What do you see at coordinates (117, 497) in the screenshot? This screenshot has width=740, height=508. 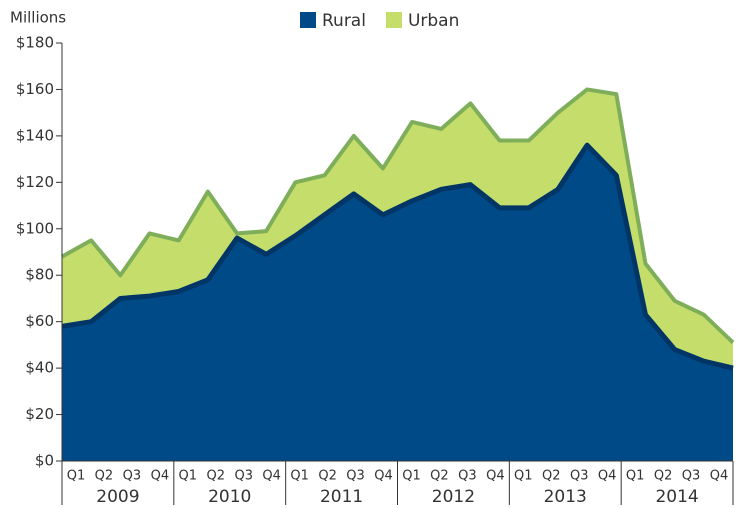 I see `x-group-label: 2009` at bounding box center [117, 497].